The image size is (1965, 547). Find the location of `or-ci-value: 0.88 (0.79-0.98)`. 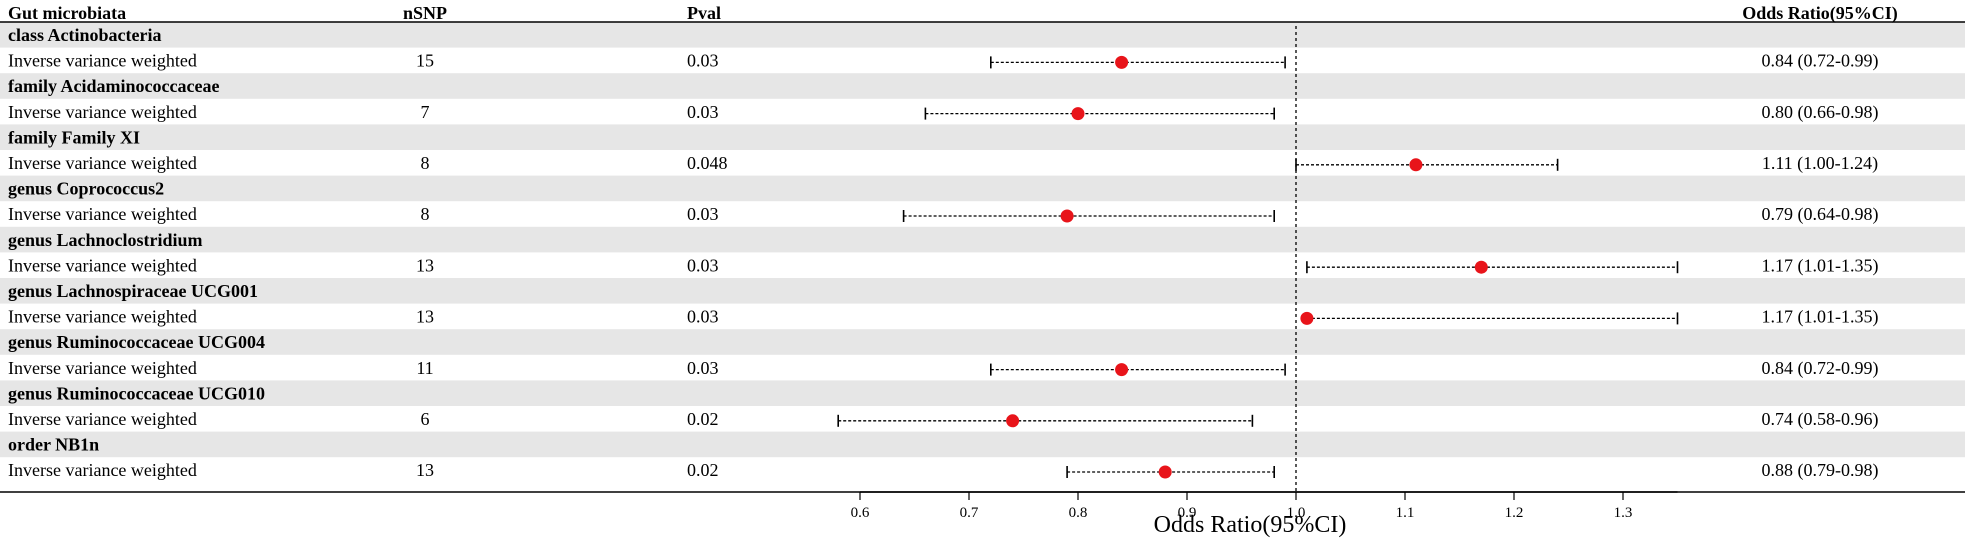

or-ci-value: 0.88 (0.79-0.98) is located at coordinates (1820, 470).